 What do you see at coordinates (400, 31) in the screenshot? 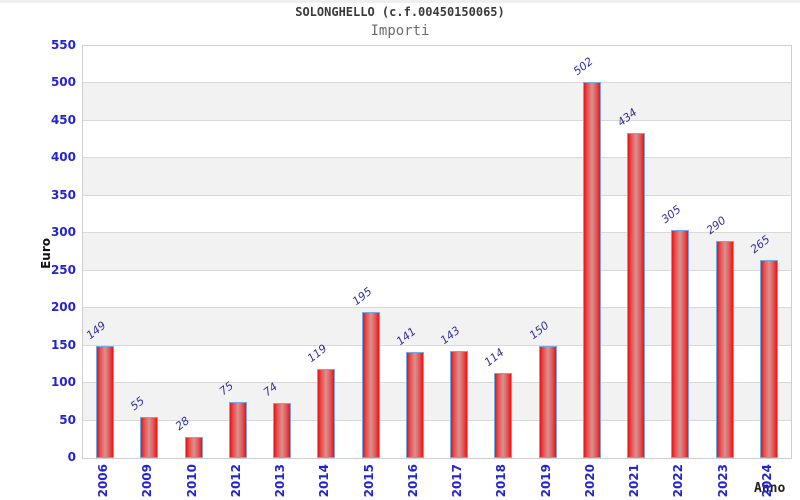
I see `chart-subtitle: Importi` at bounding box center [400, 31].